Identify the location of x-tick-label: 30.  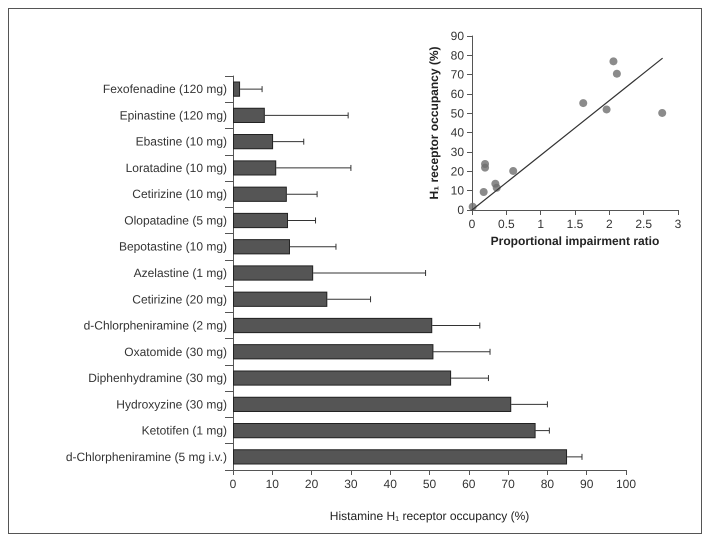
(351, 484).